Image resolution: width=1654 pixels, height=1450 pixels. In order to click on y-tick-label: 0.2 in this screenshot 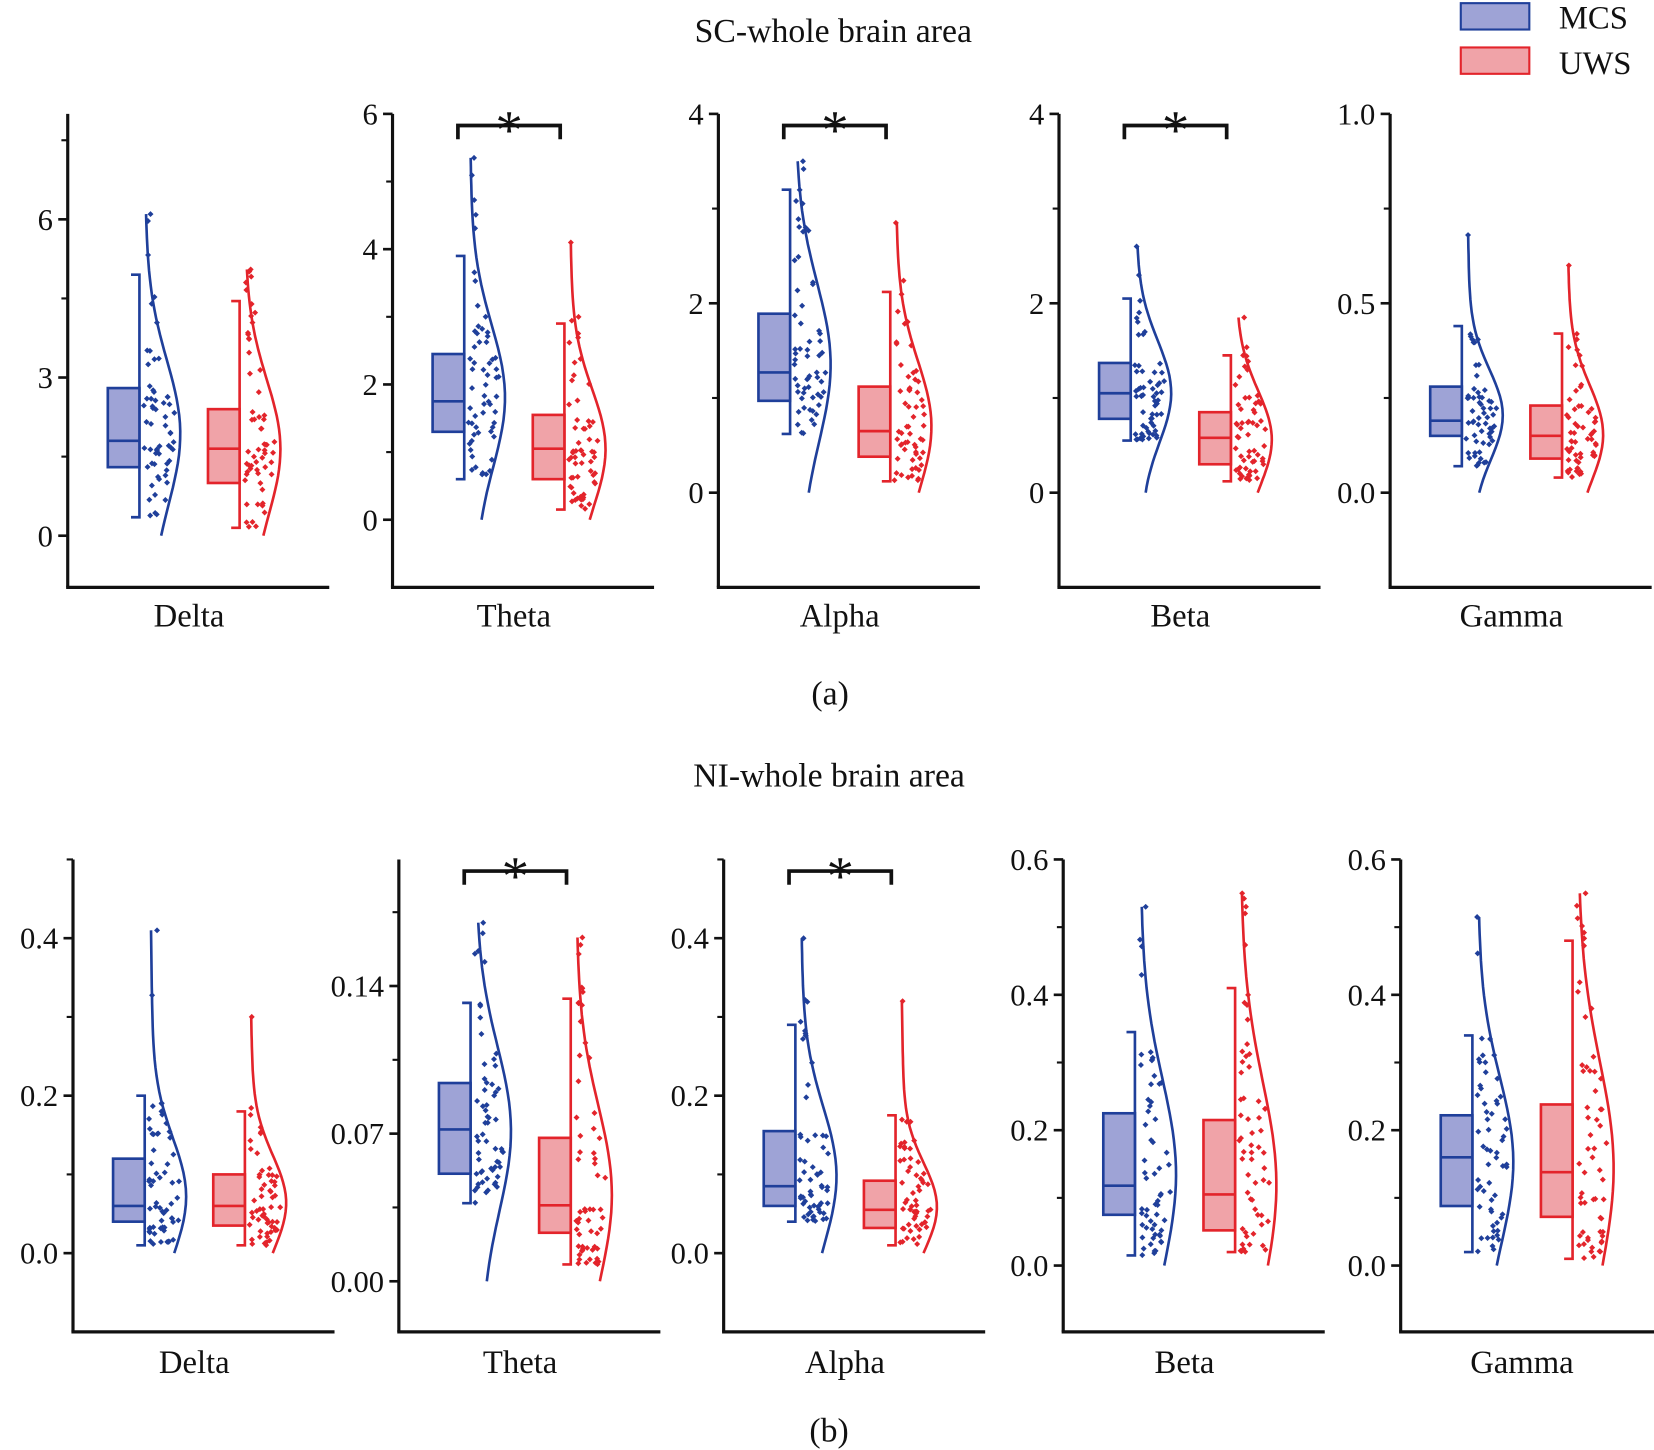, I will do `click(1367, 1131)`.